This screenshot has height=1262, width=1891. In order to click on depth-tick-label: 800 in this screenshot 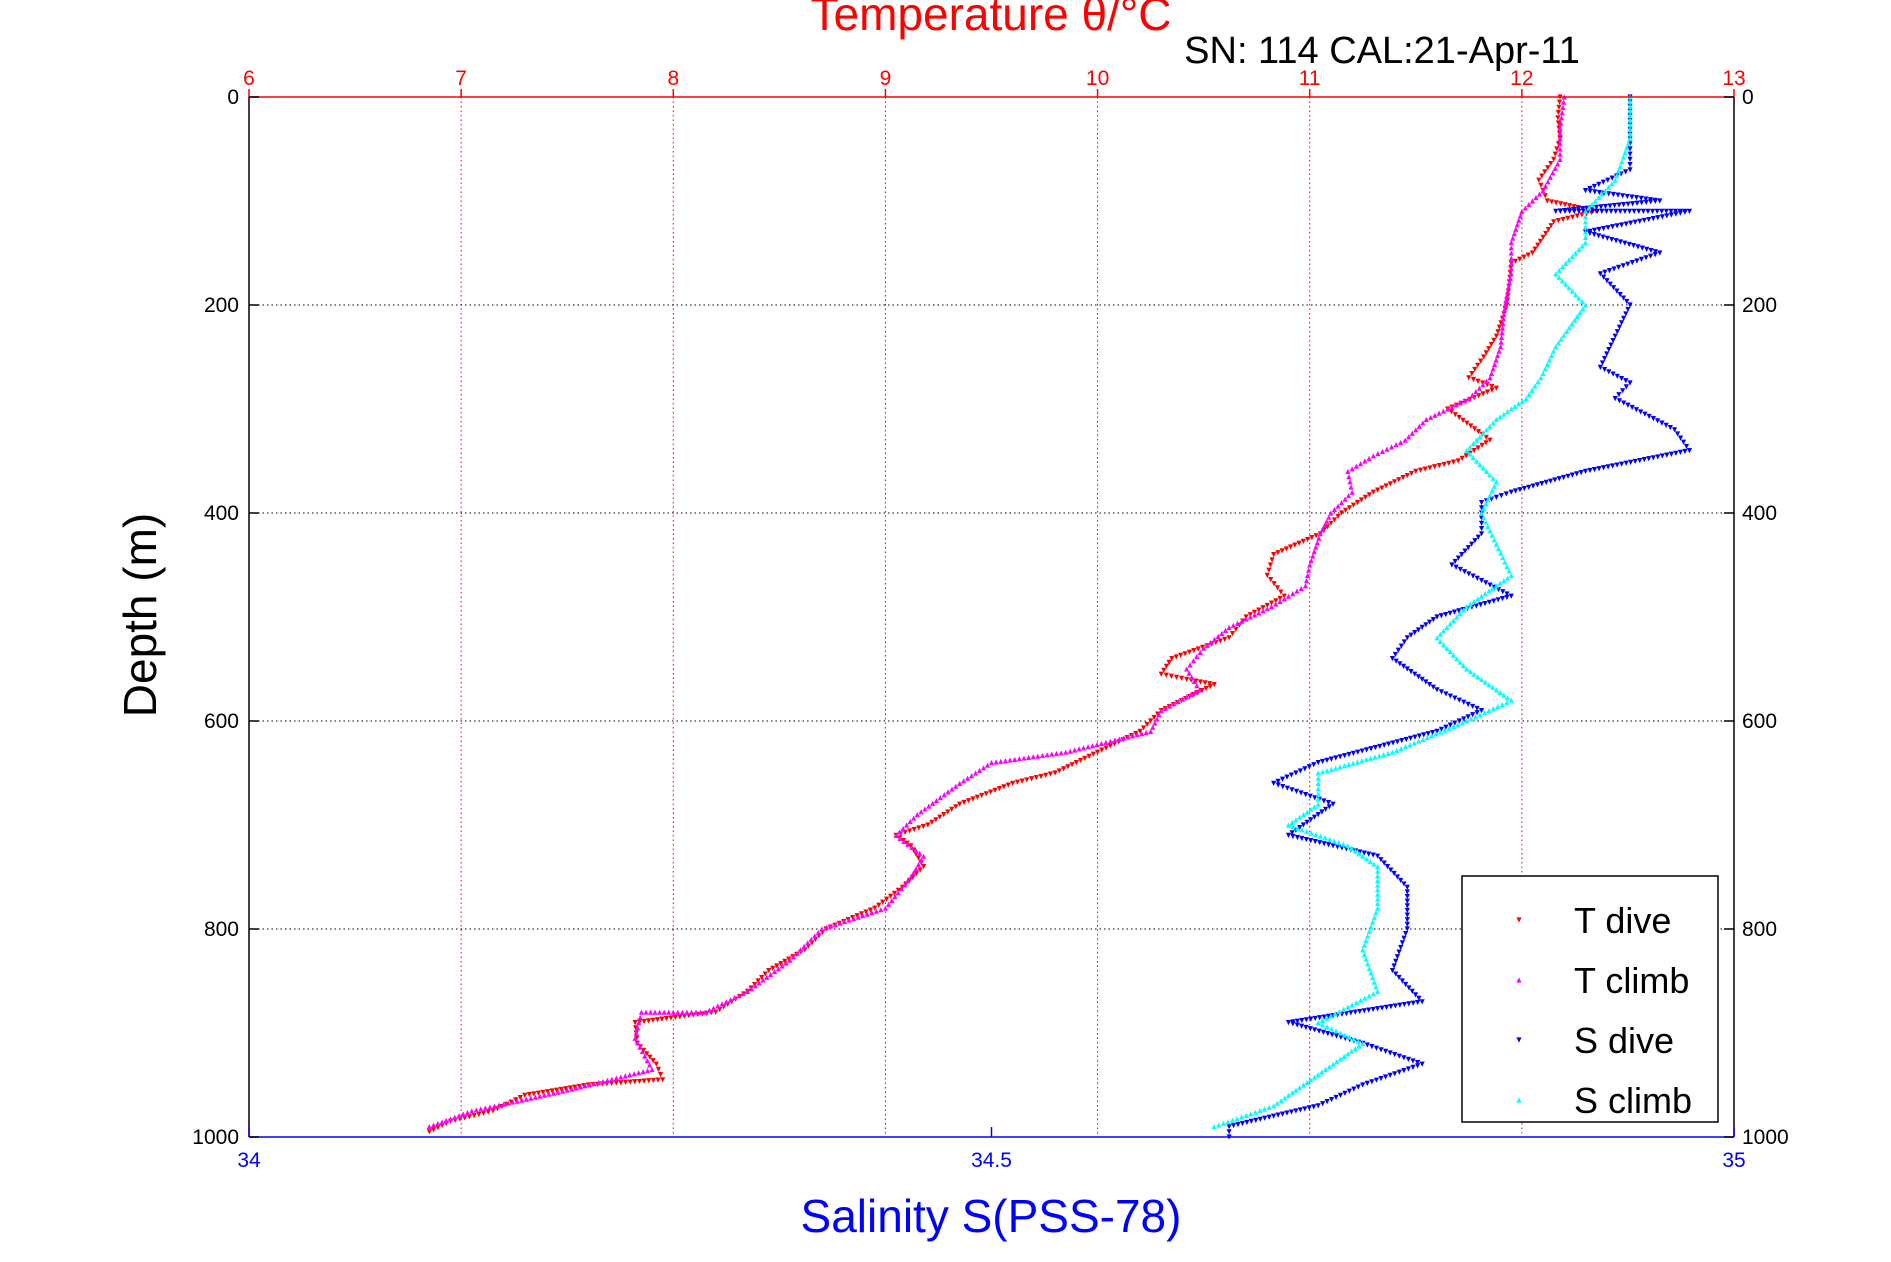, I will do `click(221, 929)`.